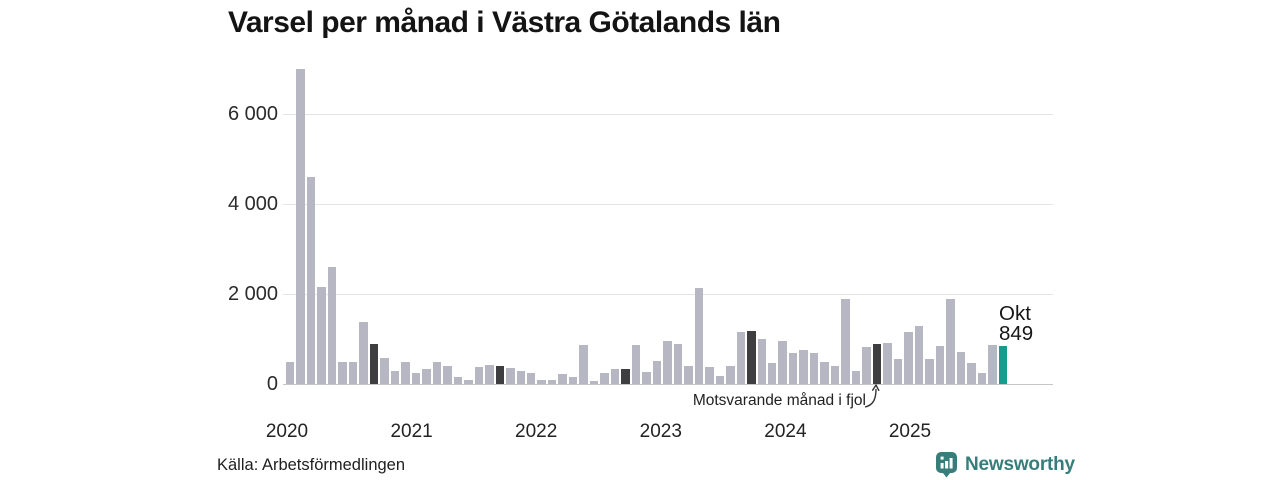 This screenshot has width=1280, height=480. I want to click on x-axis-line, so click(668, 384).